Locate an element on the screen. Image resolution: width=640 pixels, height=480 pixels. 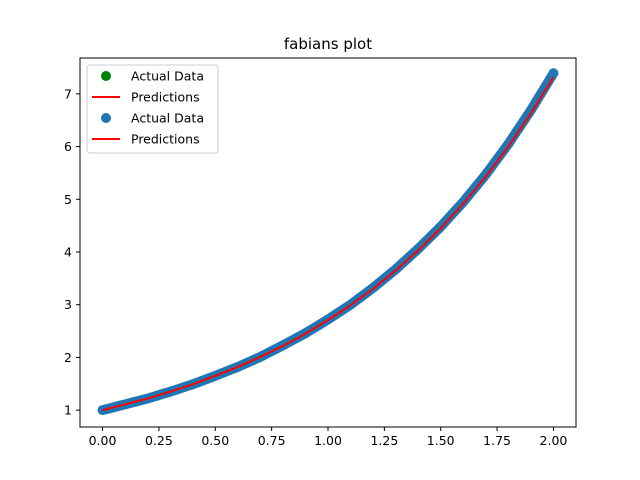
y-tick-label: 5 is located at coordinates (68, 199).